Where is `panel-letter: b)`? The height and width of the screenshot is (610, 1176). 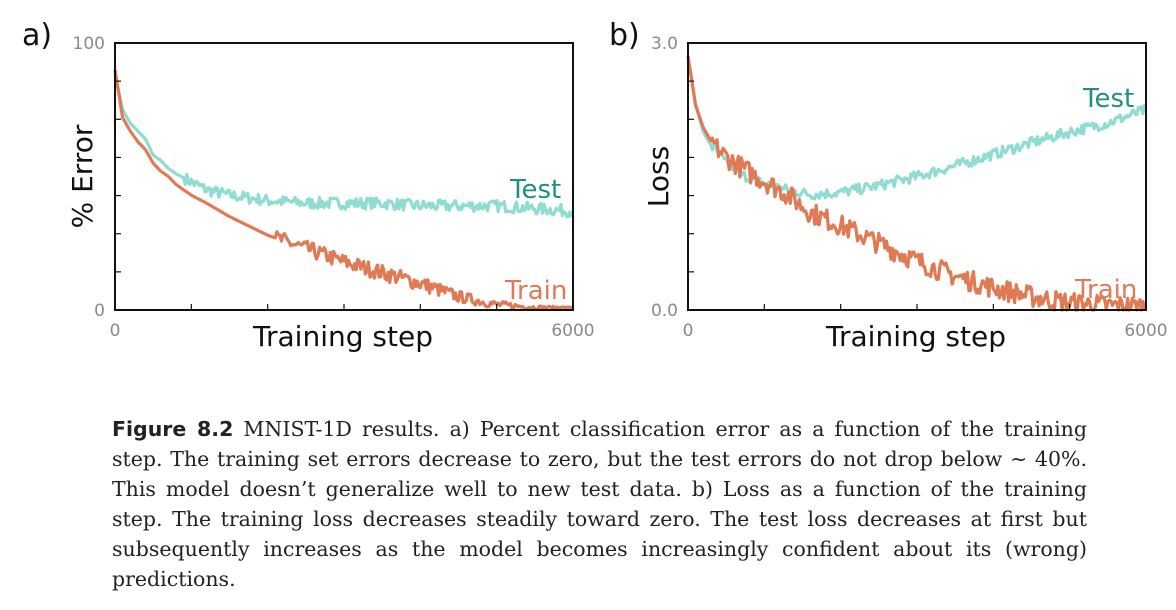
panel-letter: b) is located at coordinates (624, 35).